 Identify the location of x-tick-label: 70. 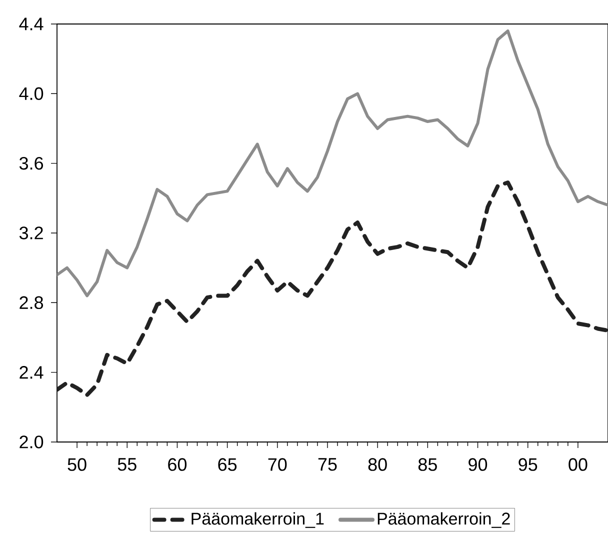
(277, 464).